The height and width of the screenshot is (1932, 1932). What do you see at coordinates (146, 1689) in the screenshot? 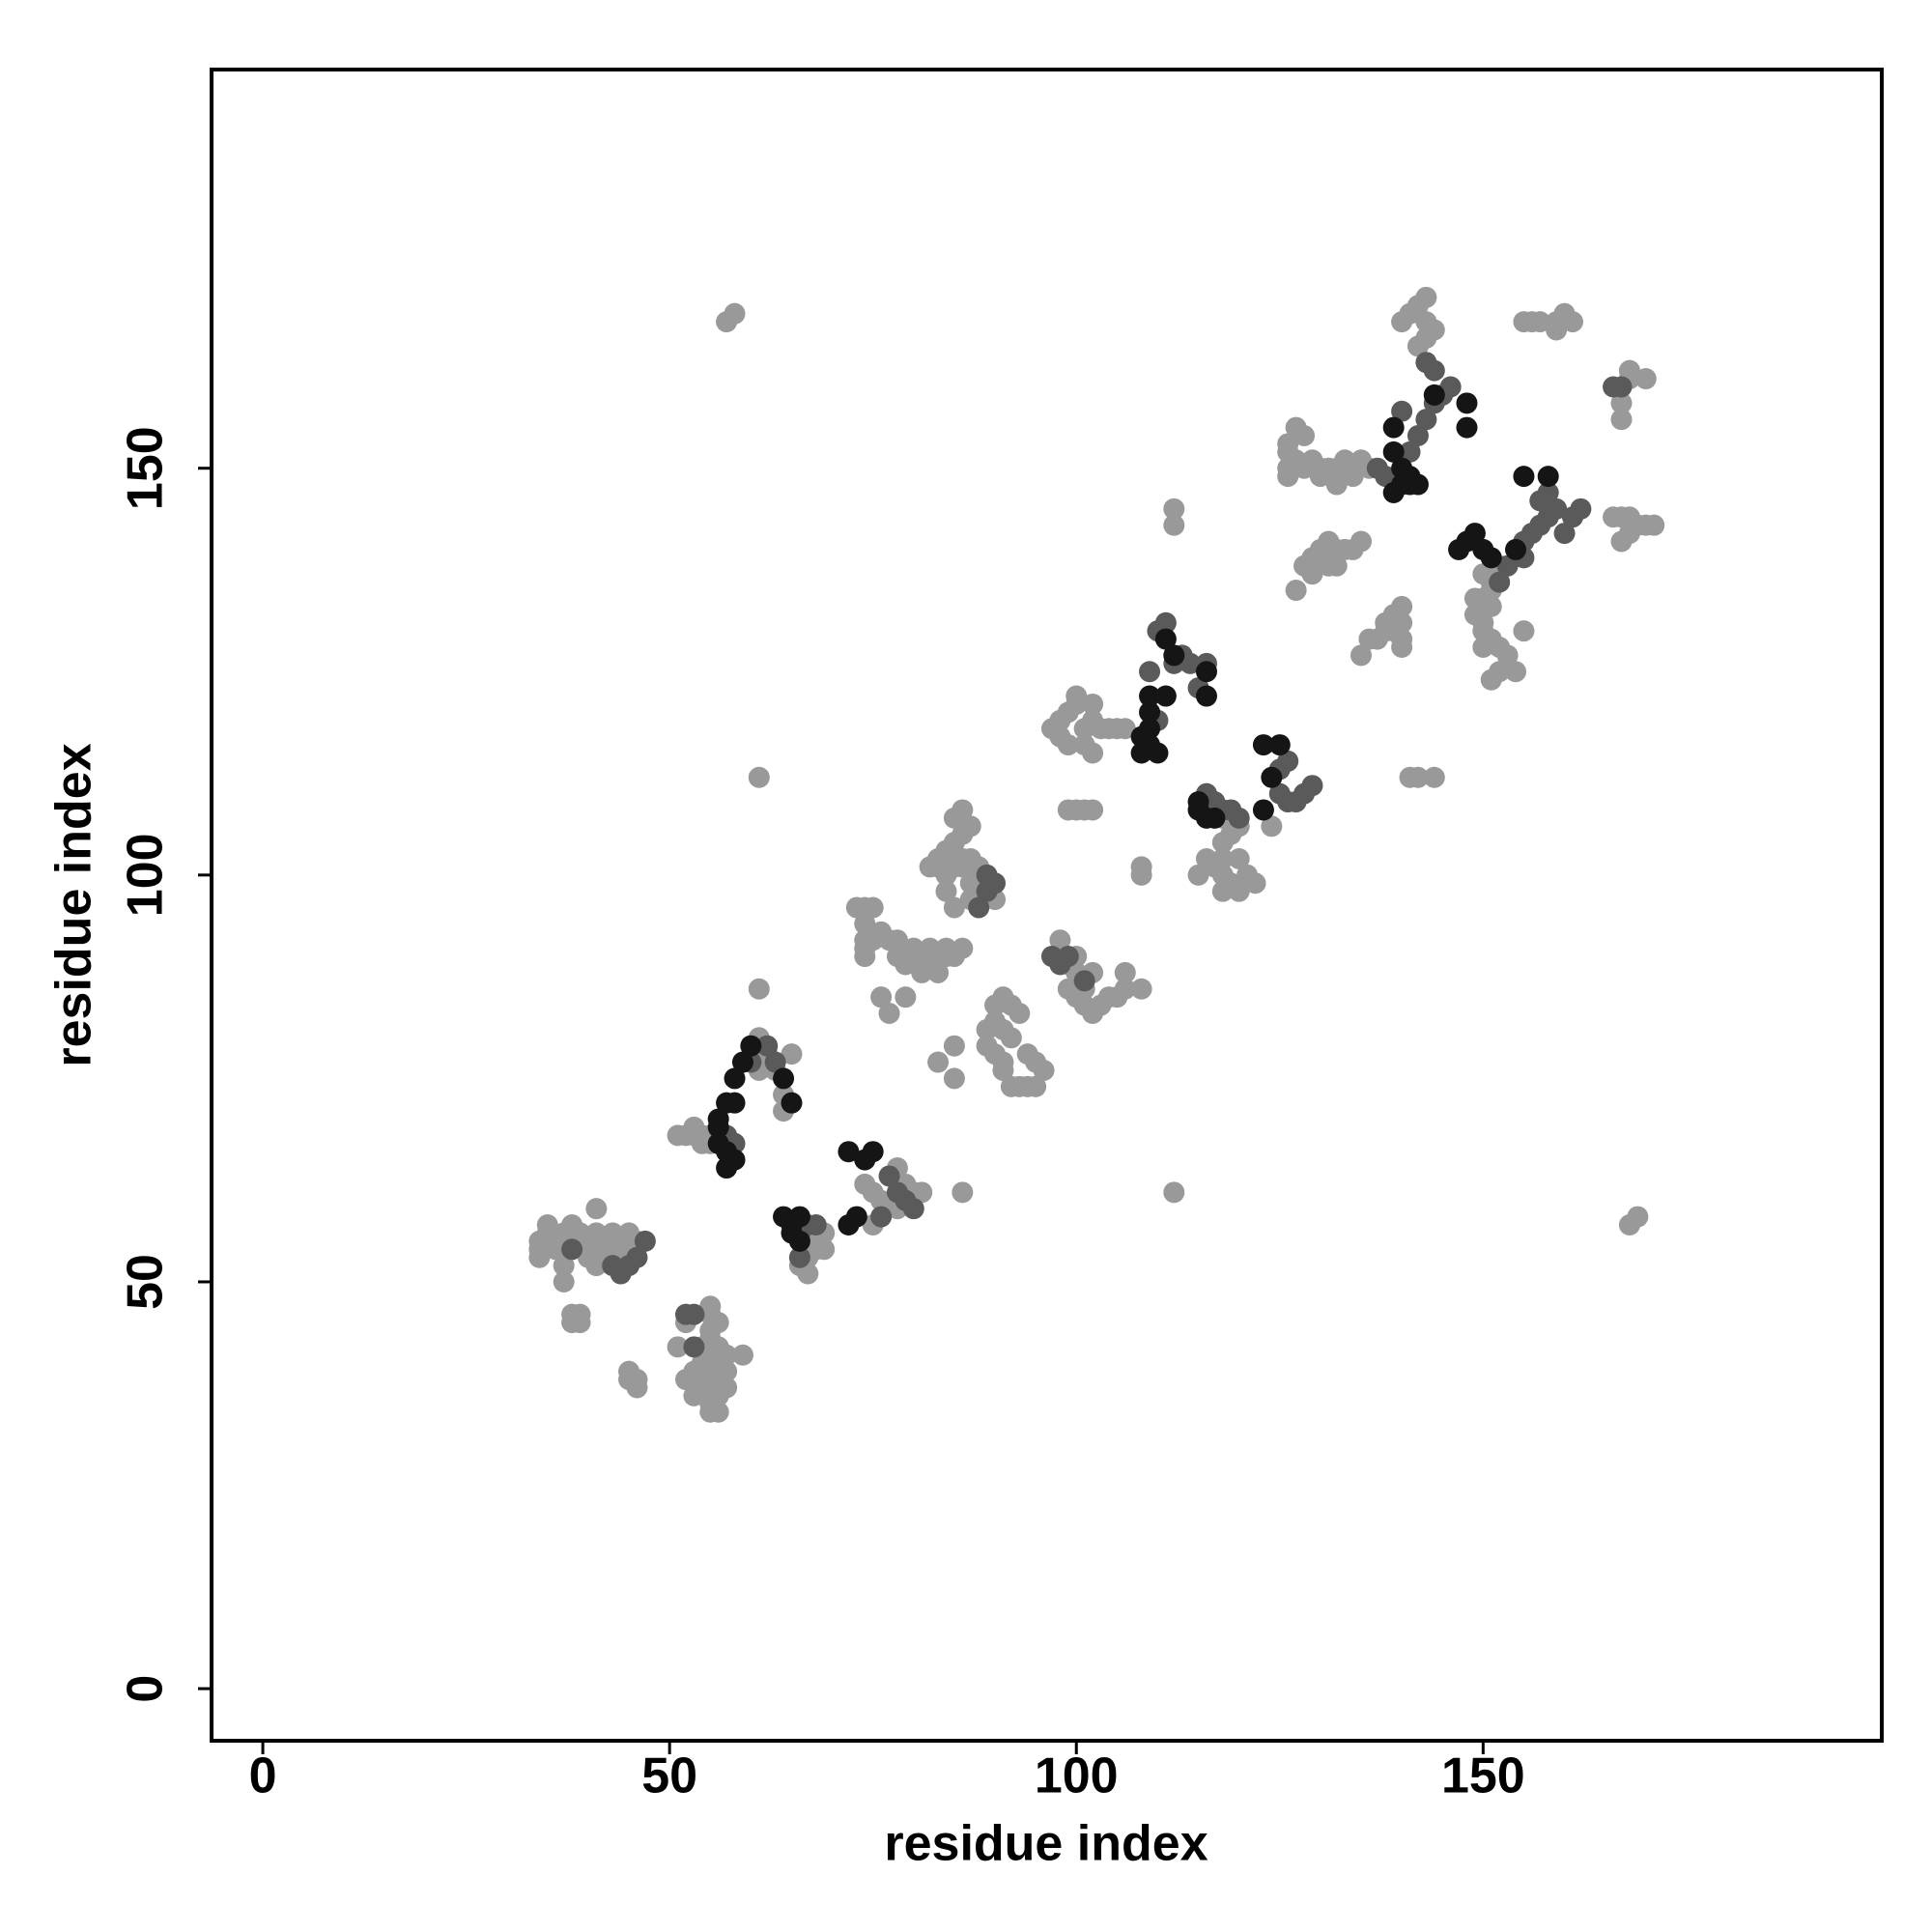
I see `y-tick-label: 0` at bounding box center [146, 1689].